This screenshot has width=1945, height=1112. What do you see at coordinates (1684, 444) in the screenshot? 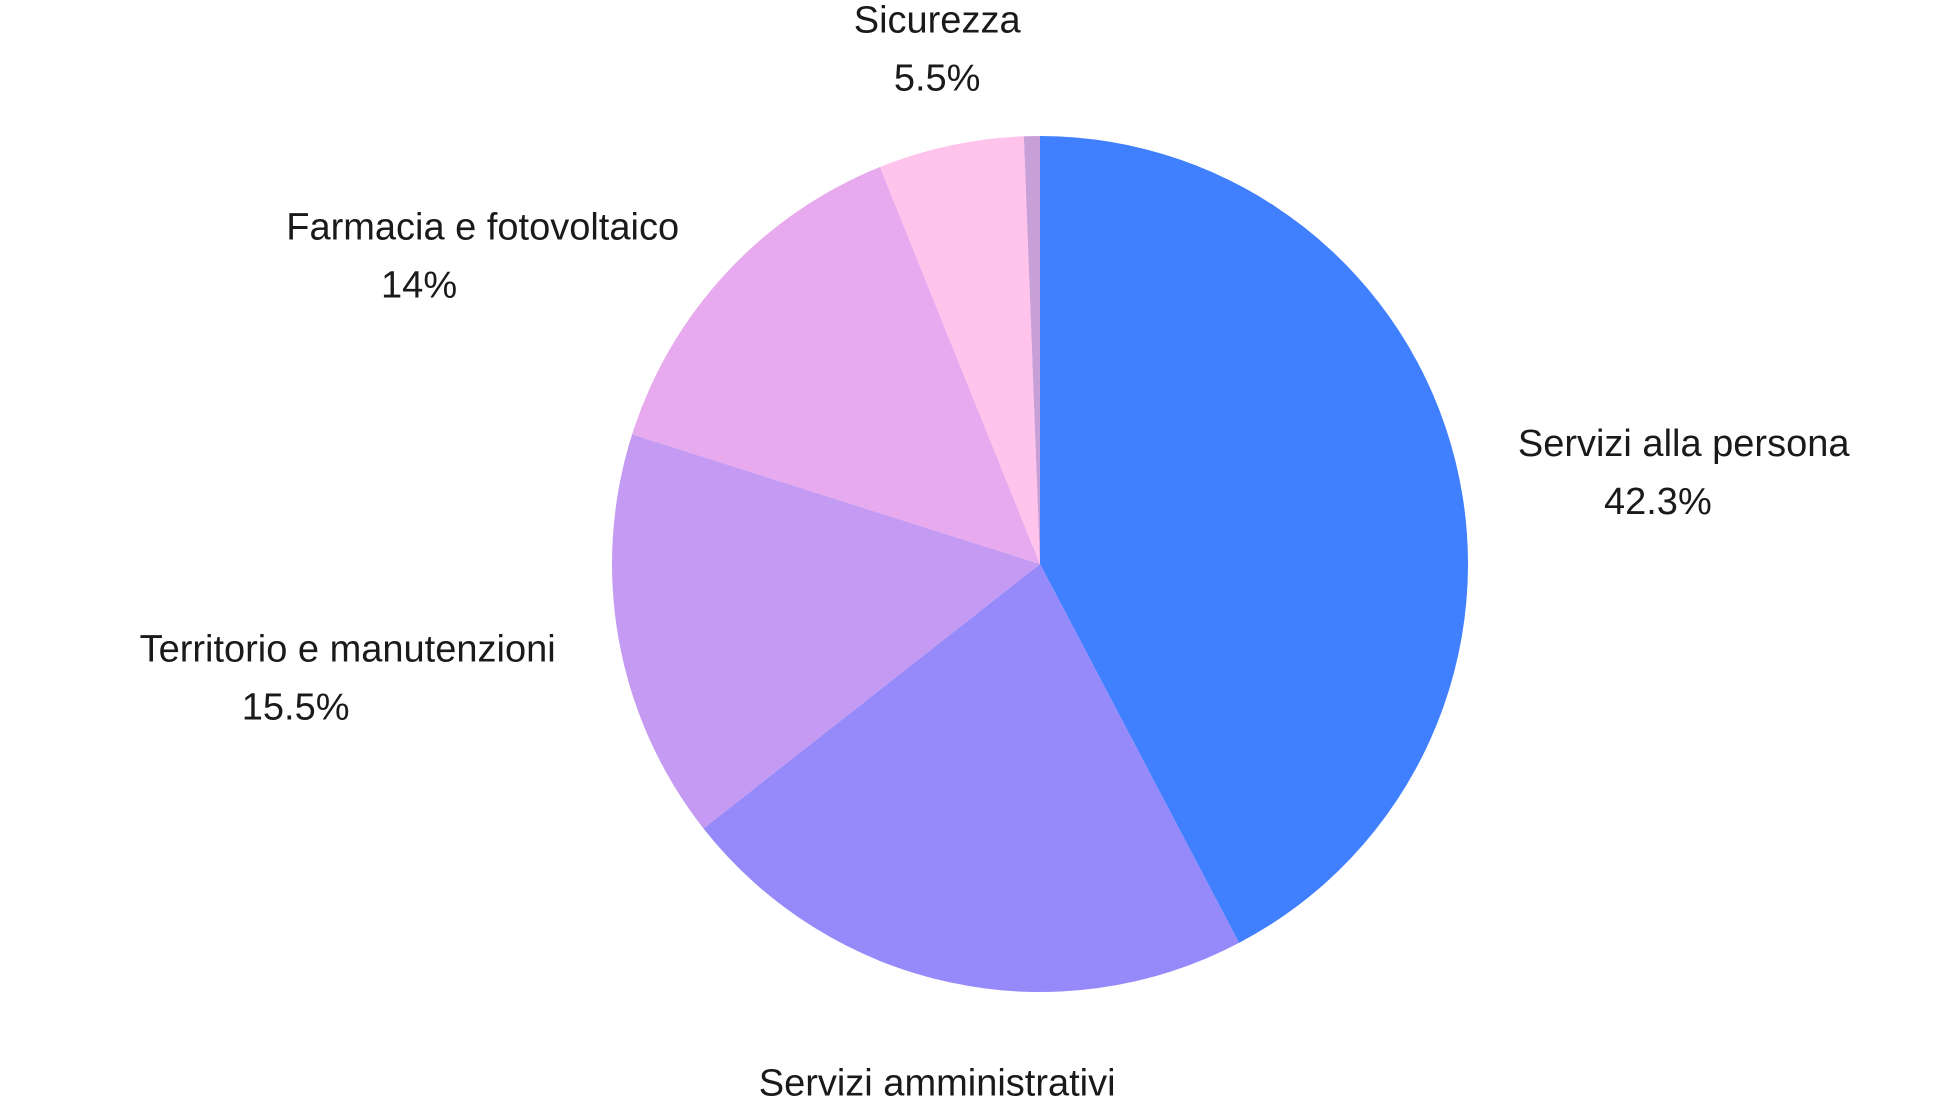
I see `slice-label: Servizi alla persona` at bounding box center [1684, 444].